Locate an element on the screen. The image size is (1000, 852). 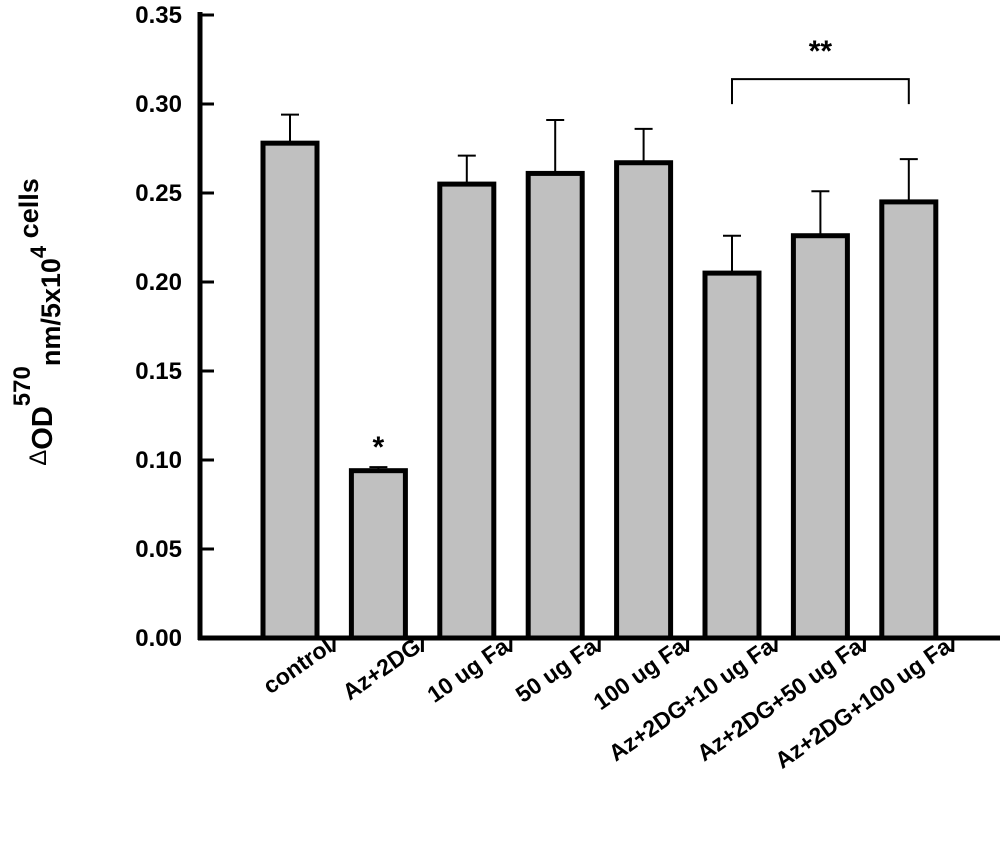
x-tick-label: 10 ug Fa is located at coordinates (468, 670).